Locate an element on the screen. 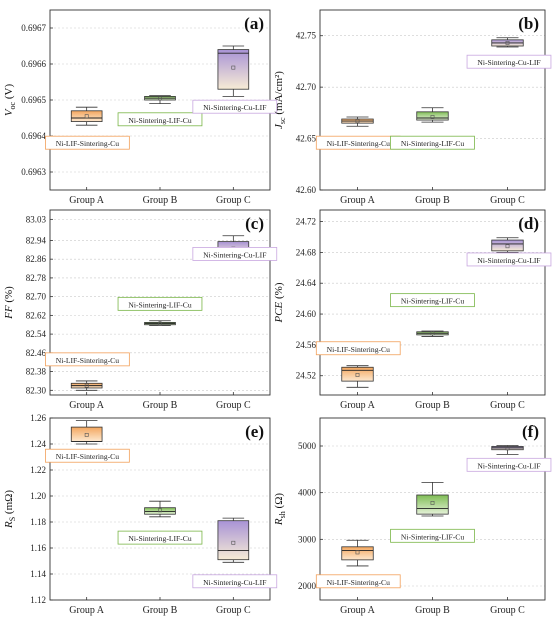  y-tick-label: 0.6966 is located at coordinates (33, 64).